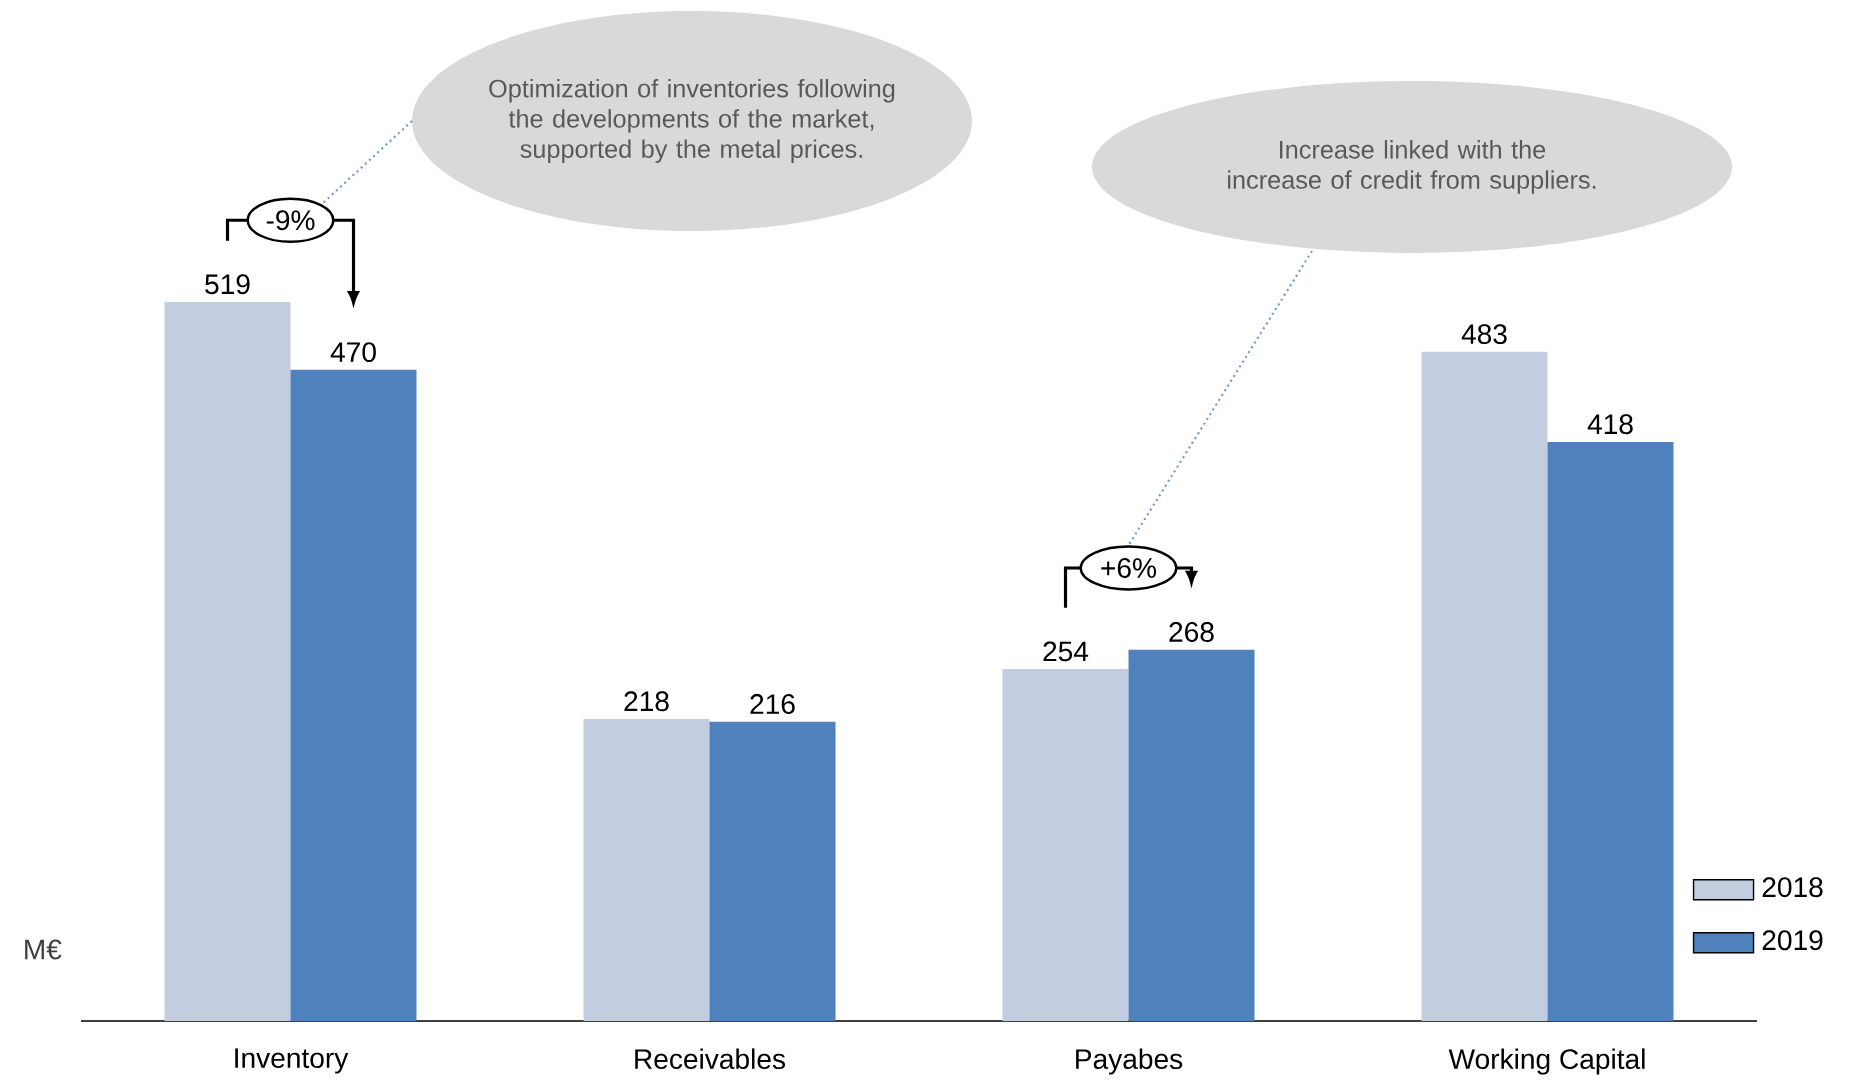 The width and height of the screenshot is (1862, 1083). What do you see at coordinates (710, 1059) in the screenshot?
I see `x-tick-label: Receivables` at bounding box center [710, 1059].